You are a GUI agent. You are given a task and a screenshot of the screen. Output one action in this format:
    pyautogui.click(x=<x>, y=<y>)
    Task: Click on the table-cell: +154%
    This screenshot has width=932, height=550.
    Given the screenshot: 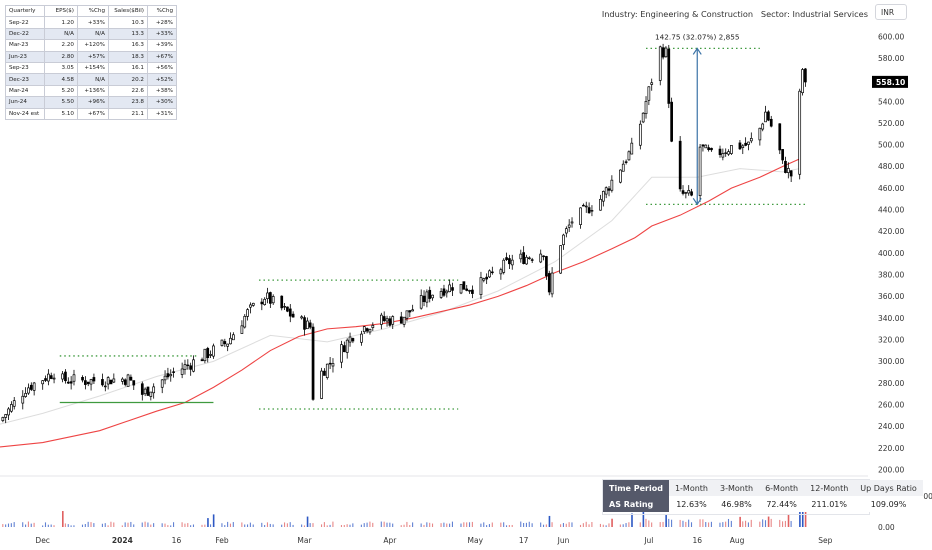 What is the action you would take?
    pyautogui.click(x=93, y=68)
    